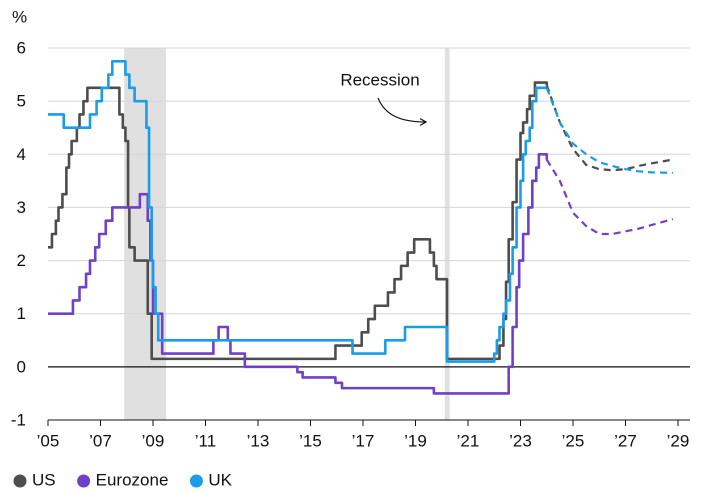  What do you see at coordinates (678, 440) in the screenshot?
I see `x-tick-label: ’29` at bounding box center [678, 440].